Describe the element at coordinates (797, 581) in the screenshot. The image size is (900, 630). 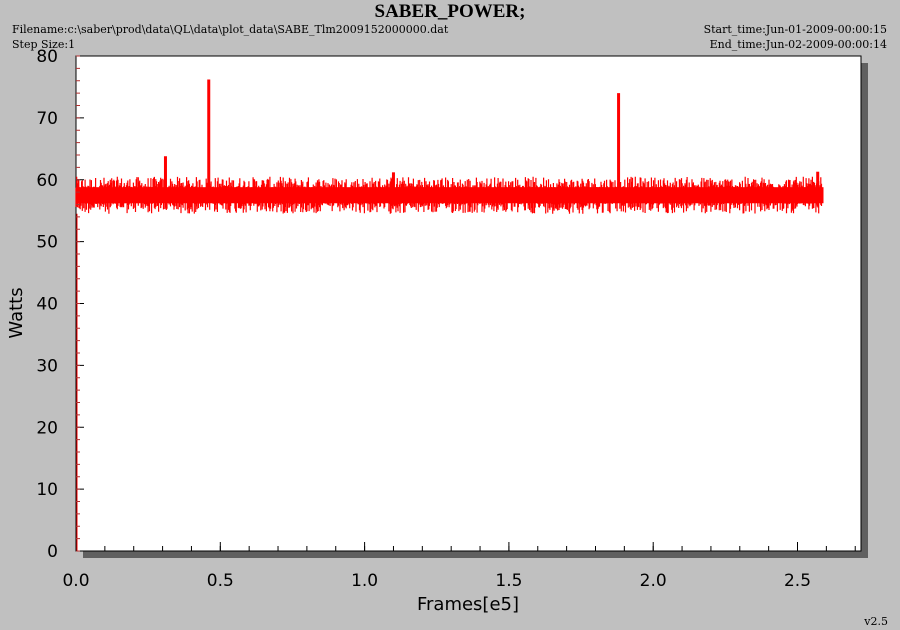
I see `x-tick-label: 2.5` at that location.